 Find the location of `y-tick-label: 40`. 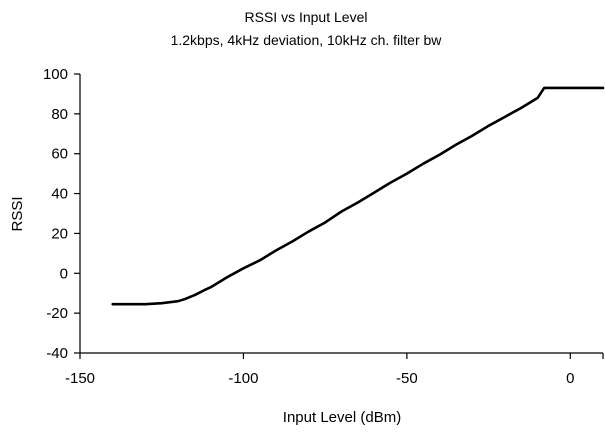

y-tick-label: 40 is located at coordinates (59, 194).